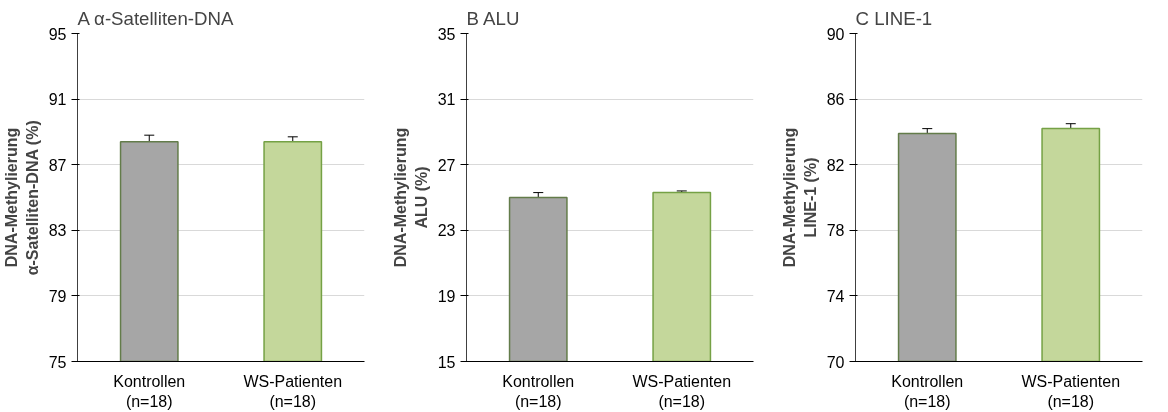  I want to click on y-axis-title: DNA-Methylierung α-Satelliten-DNA (%), so click(22, 198).